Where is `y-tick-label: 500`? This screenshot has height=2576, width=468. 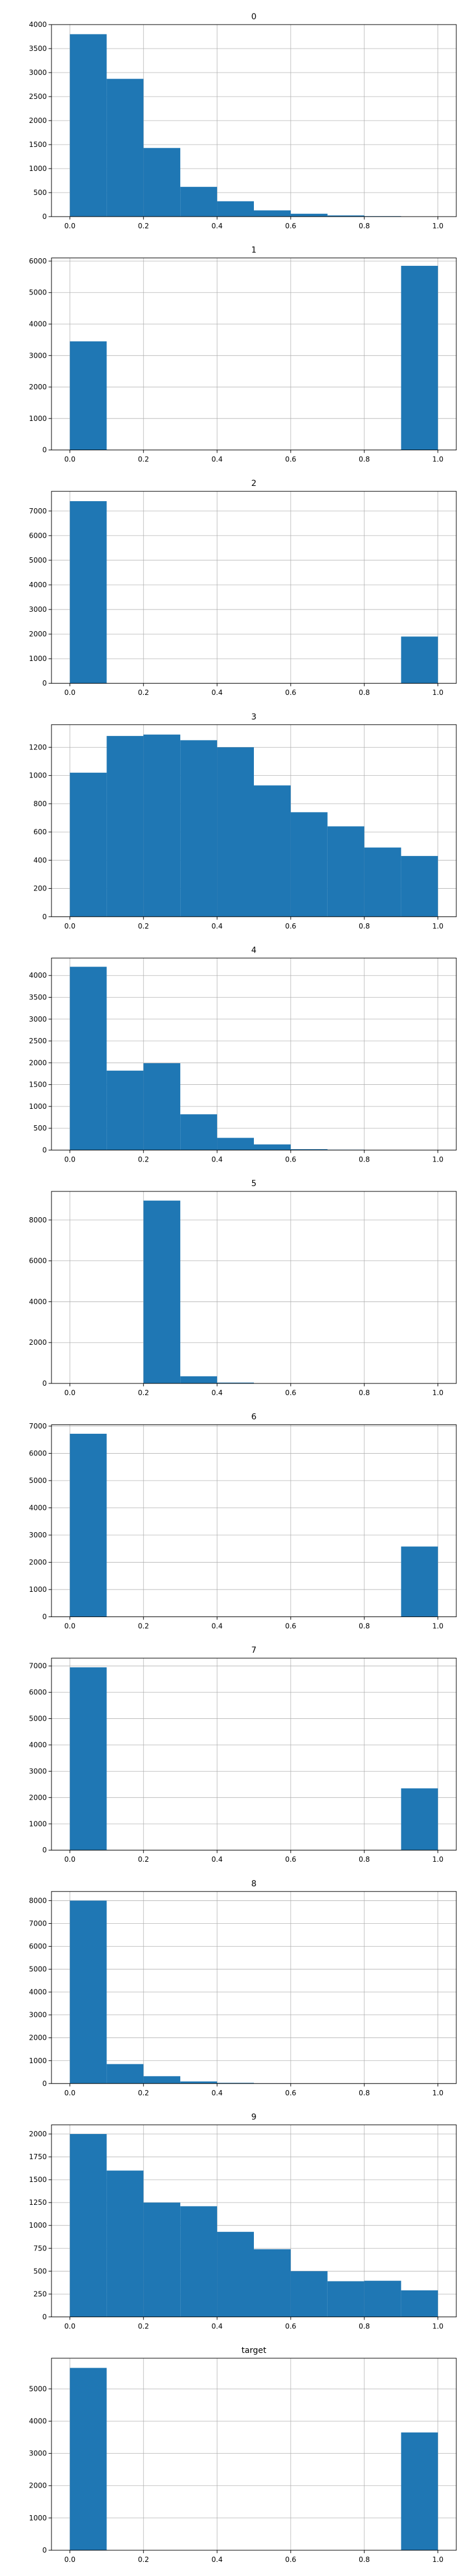 y-tick-label: 500 is located at coordinates (40, 1128).